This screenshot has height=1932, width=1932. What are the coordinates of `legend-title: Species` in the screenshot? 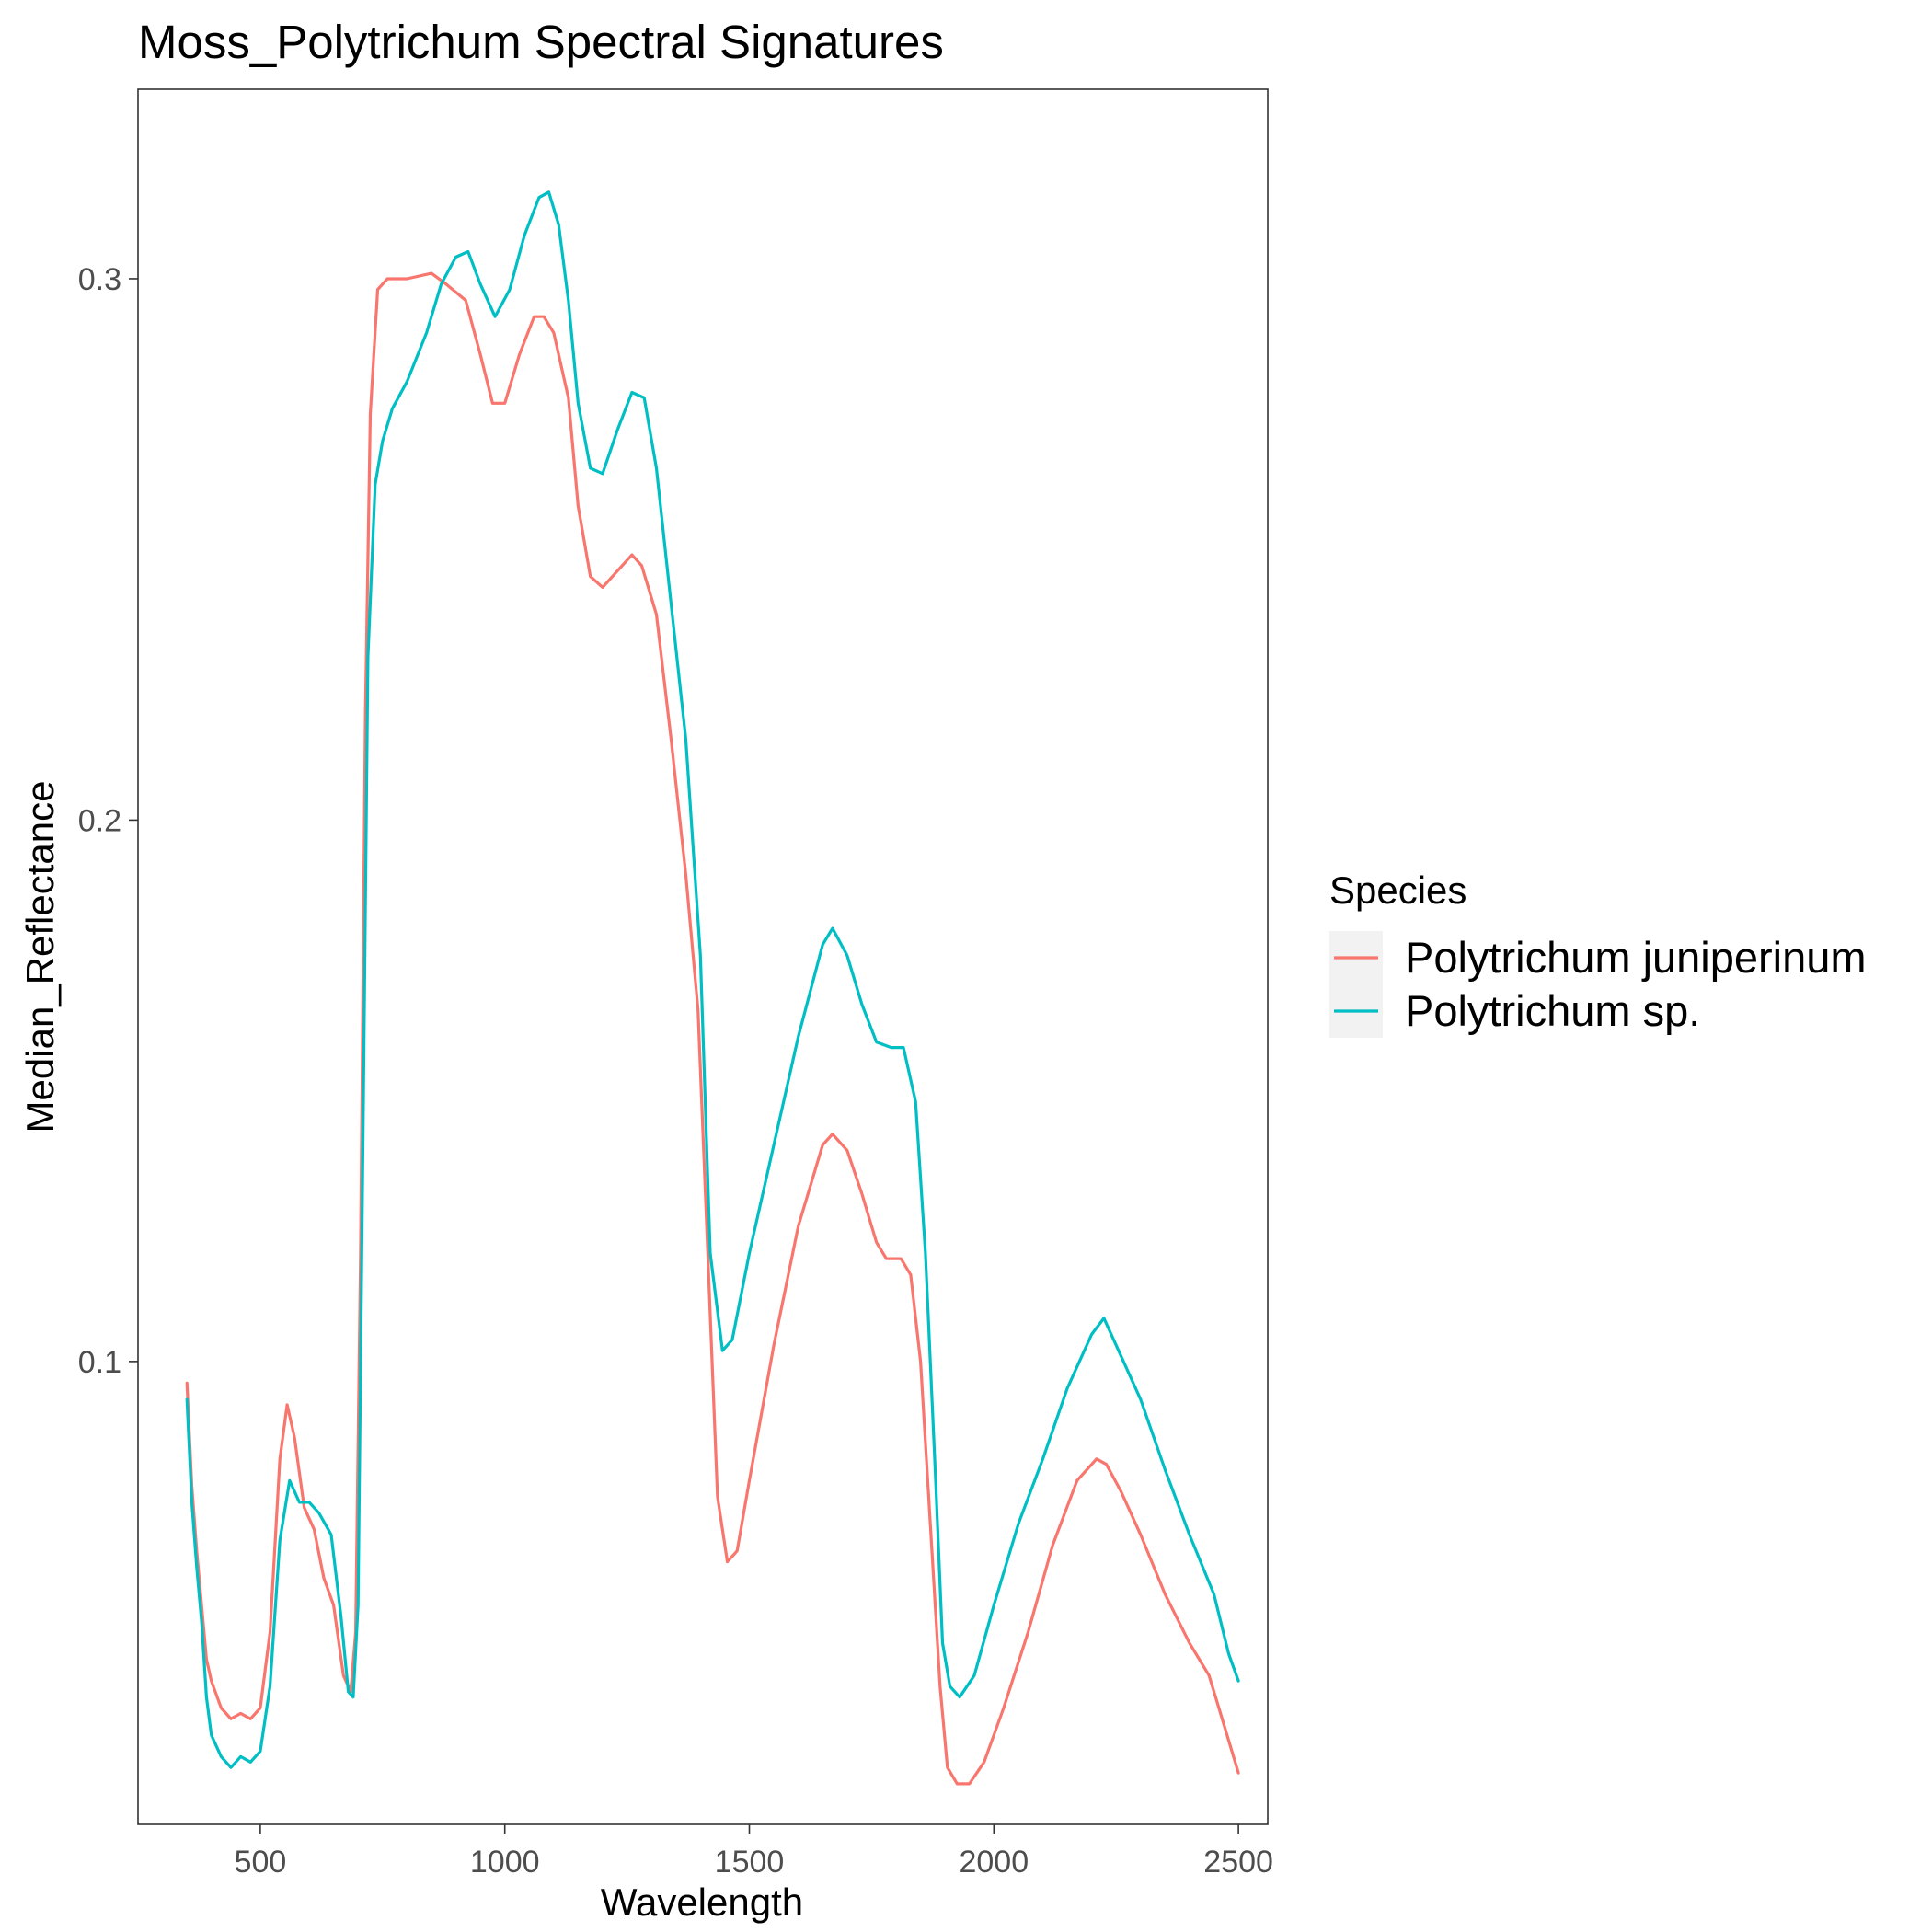 It's located at (1397, 890).